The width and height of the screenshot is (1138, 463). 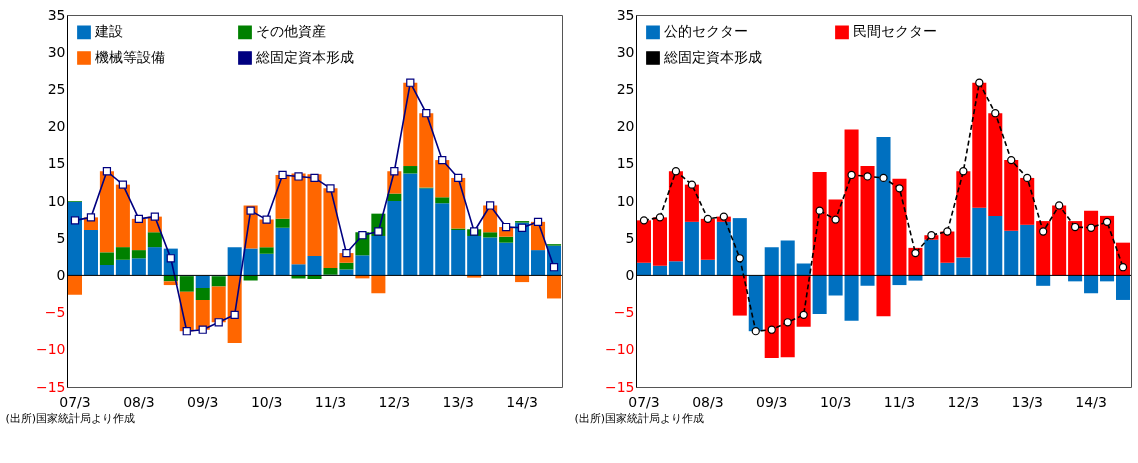 What do you see at coordinates (895, 31) in the screenshot?
I see `legend-label: 民間セクター` at bounding box center [895, 31].